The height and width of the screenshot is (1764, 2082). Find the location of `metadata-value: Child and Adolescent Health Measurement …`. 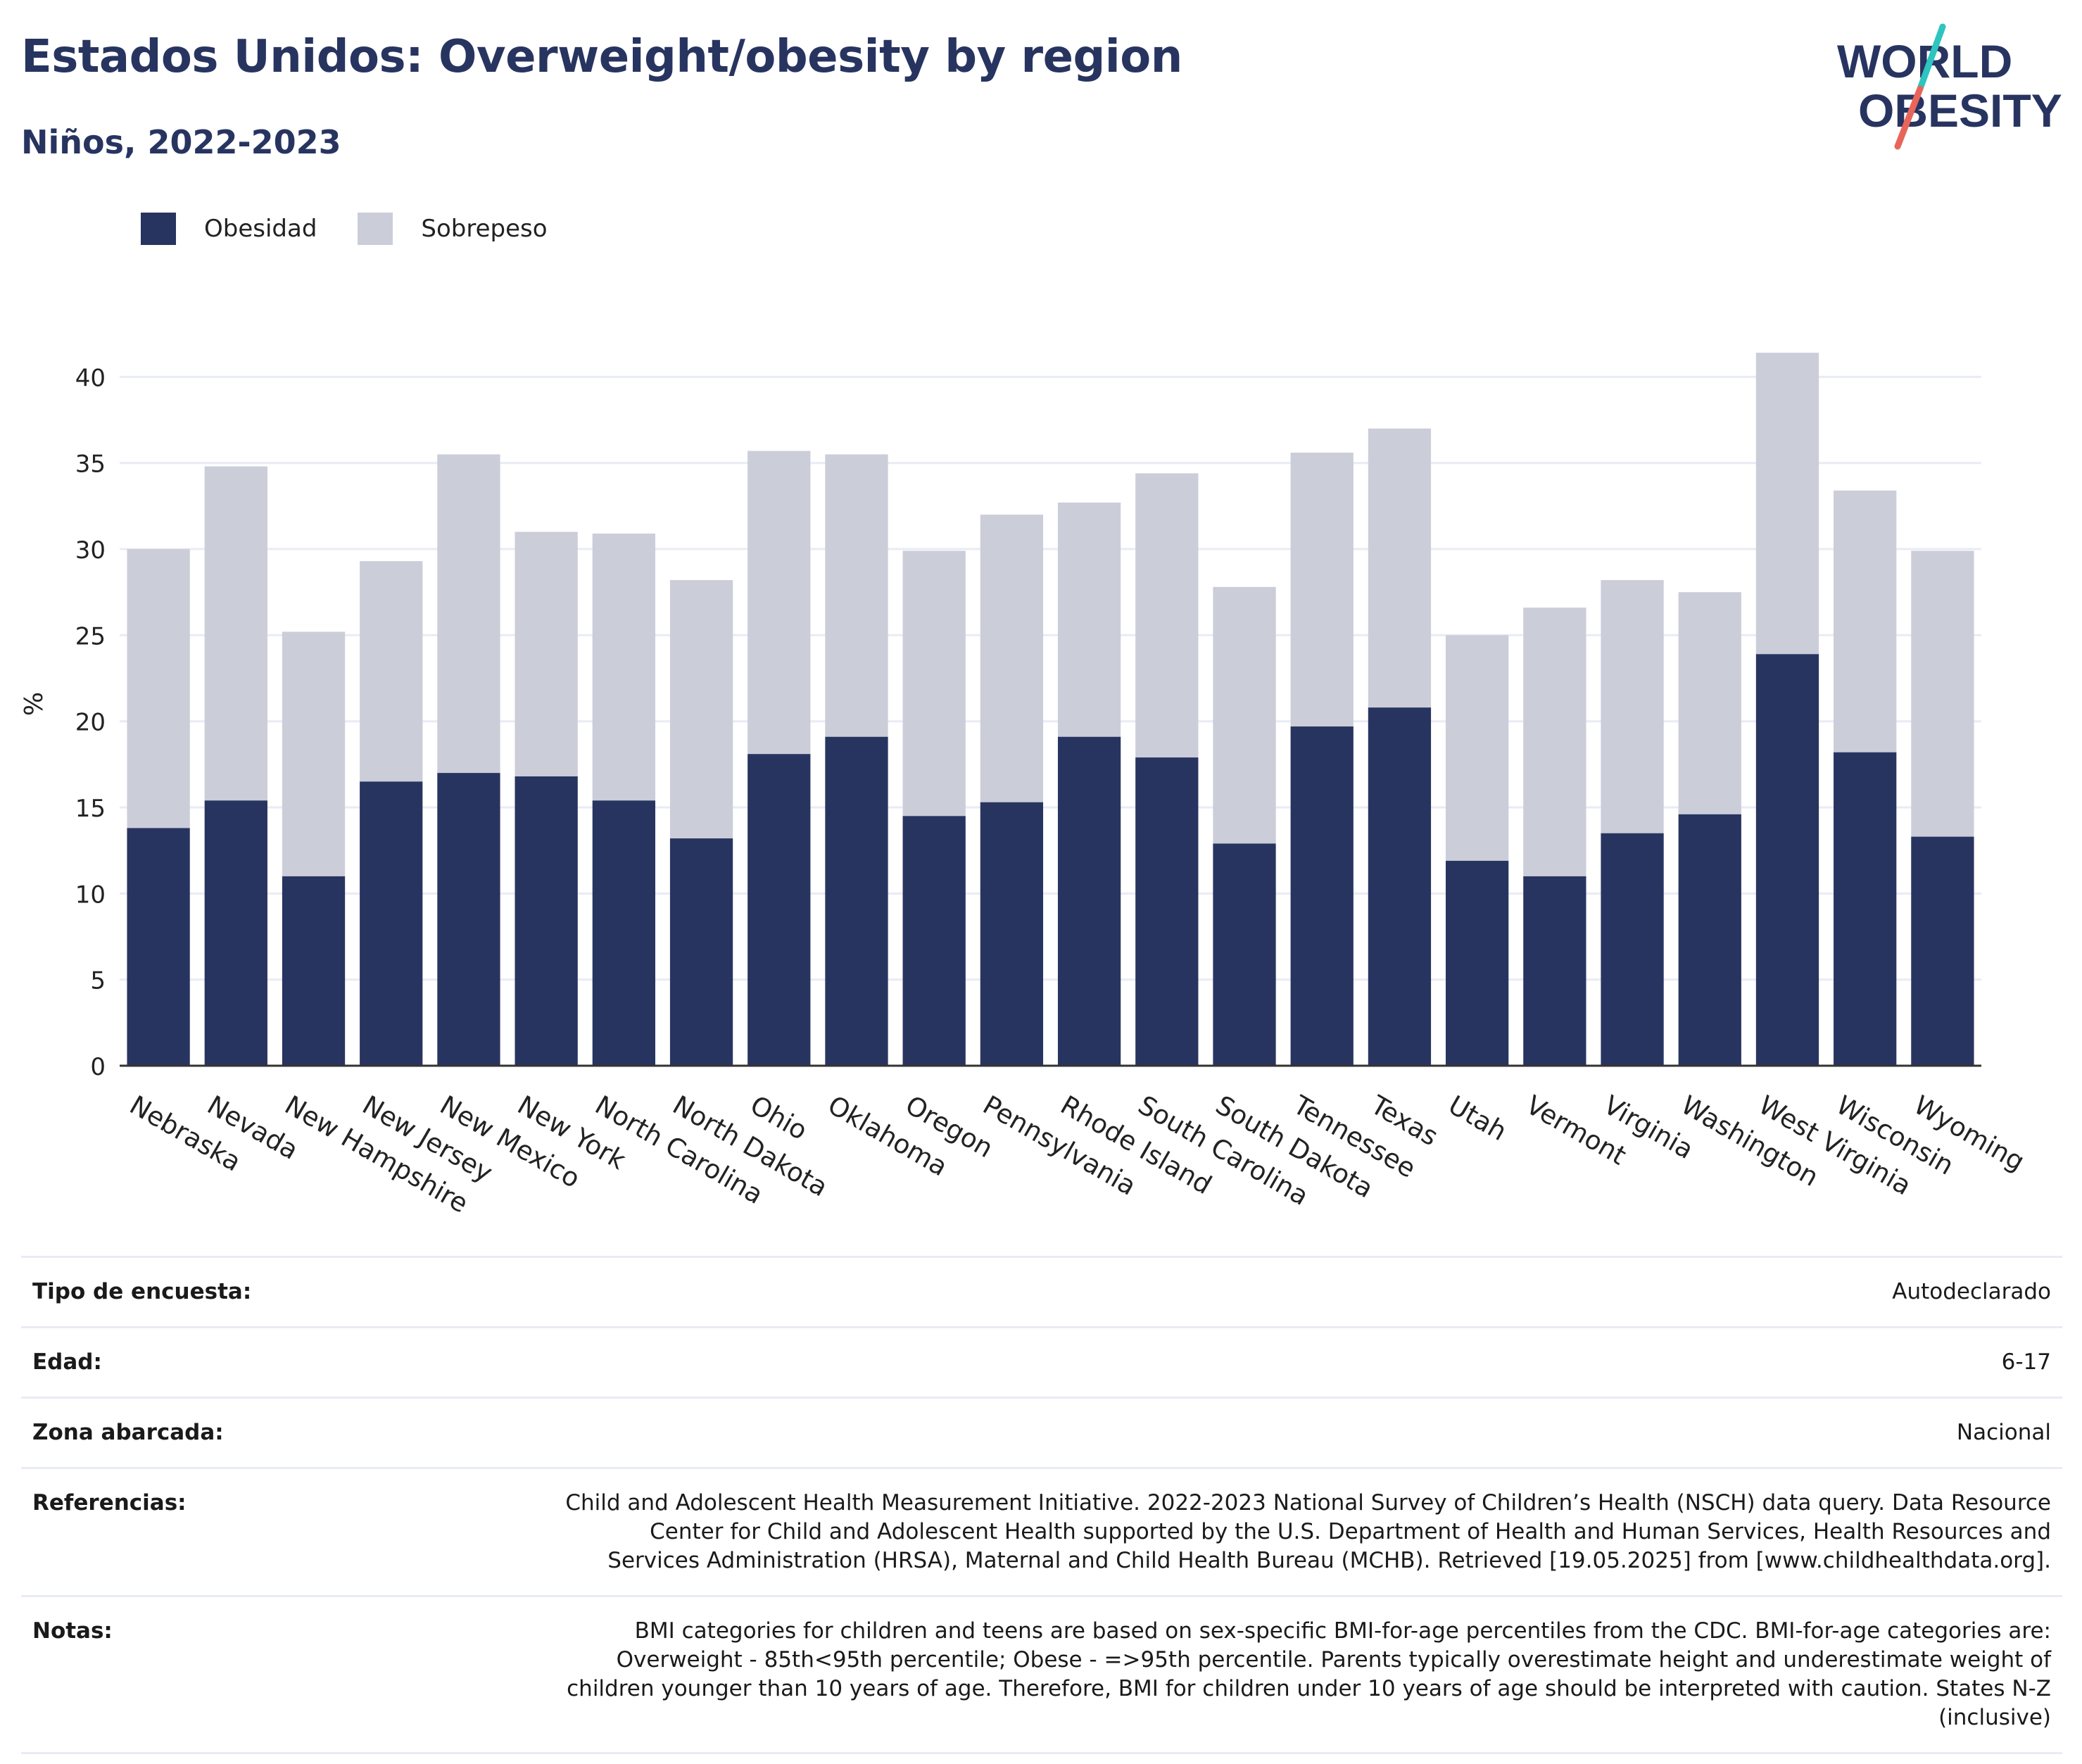

metadata-value: Child and Adolescent Health Measurement … is located at coordinates (1308, 1532).